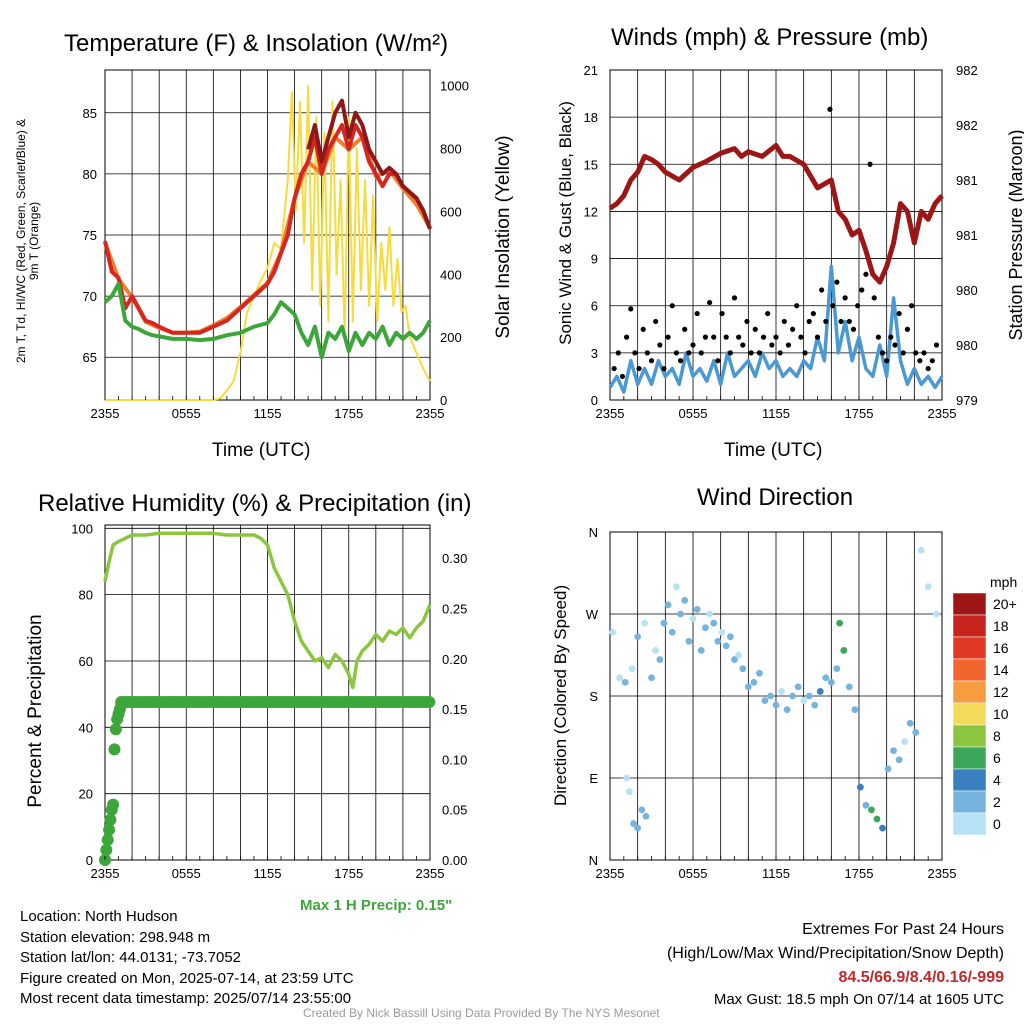 The width and height of the screenshot is (1024, 1024). Describe the element at coordinates (593, 532) in the screenshot. I see `y-tick-label: N` at that location.